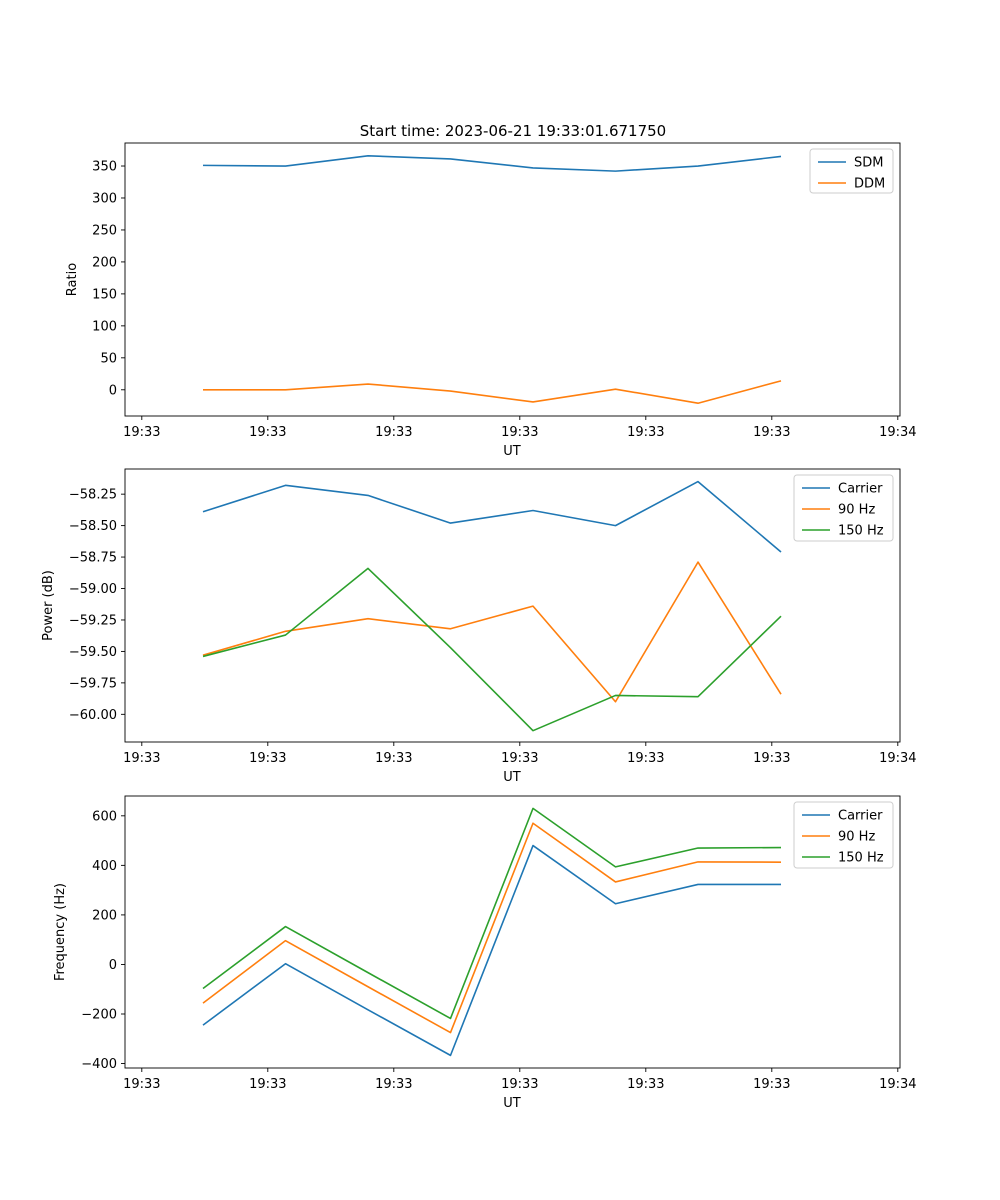  What do you see at coordinates (104, 326) in the screenshot?
I see `y-tick-label: 100` at bounding box center [104, 326].